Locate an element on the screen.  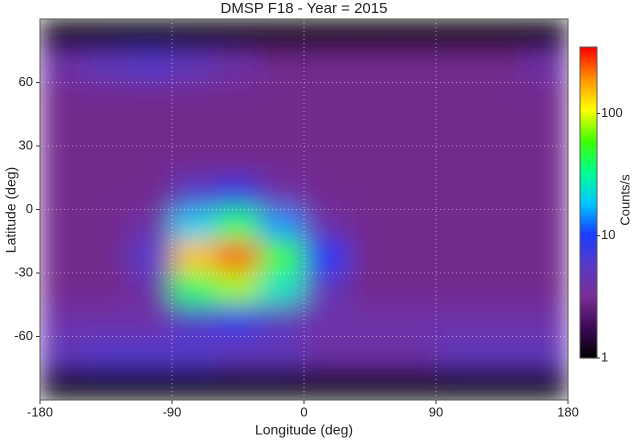
colorbar-label: Counts/s is located at coordinates (624, 200).